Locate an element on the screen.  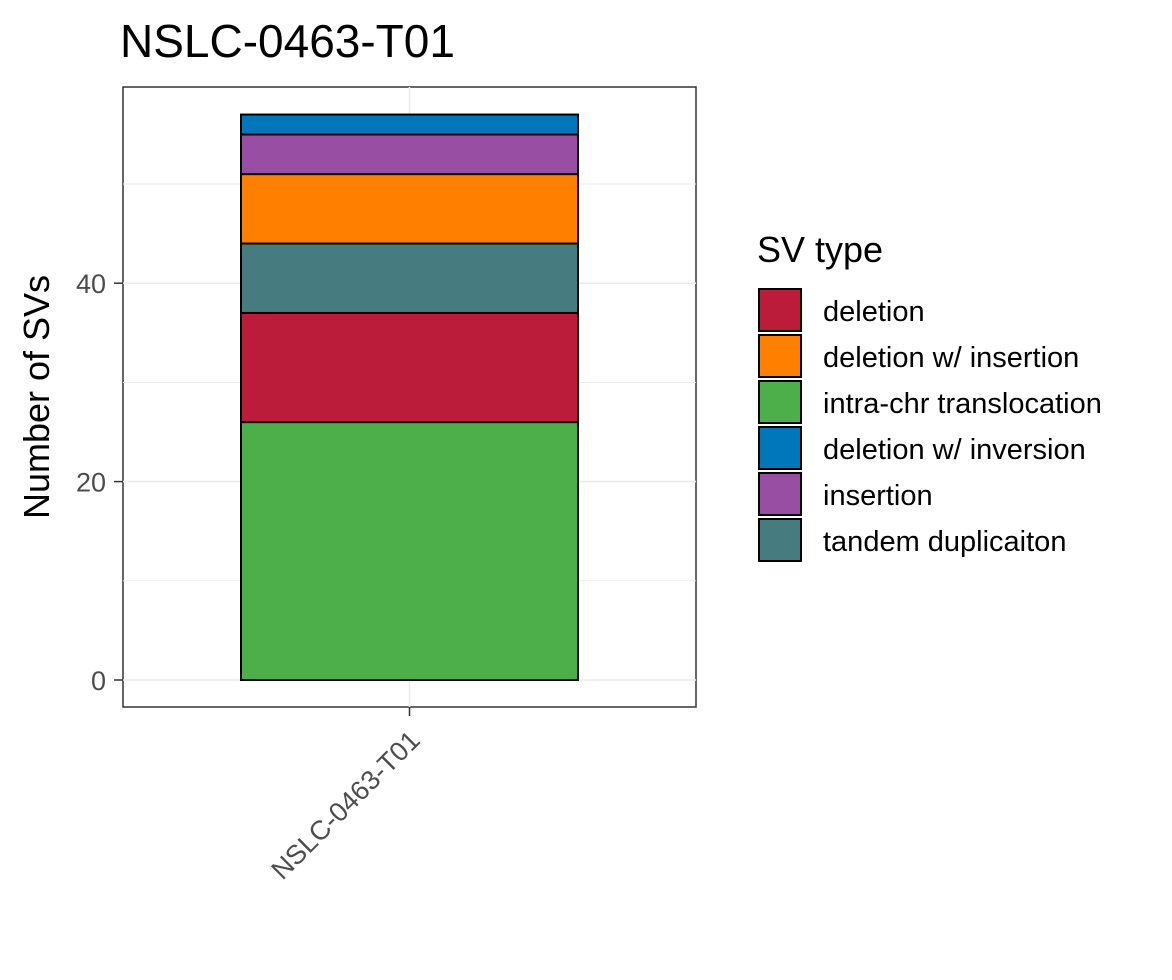
x-tick-label: NSLC-0463-T01 is located at coordinates (346, 805).